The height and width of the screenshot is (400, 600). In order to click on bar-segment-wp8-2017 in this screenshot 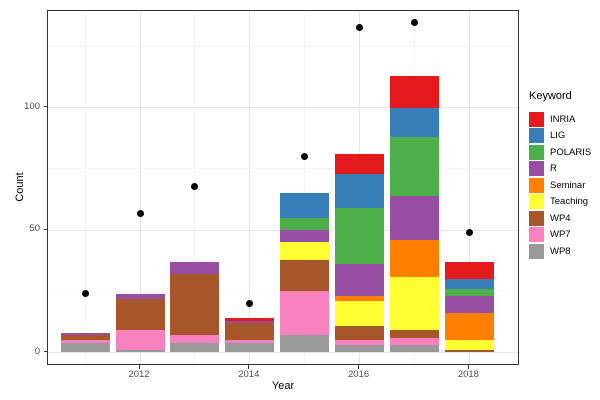, I will do `click(414, 349)`.